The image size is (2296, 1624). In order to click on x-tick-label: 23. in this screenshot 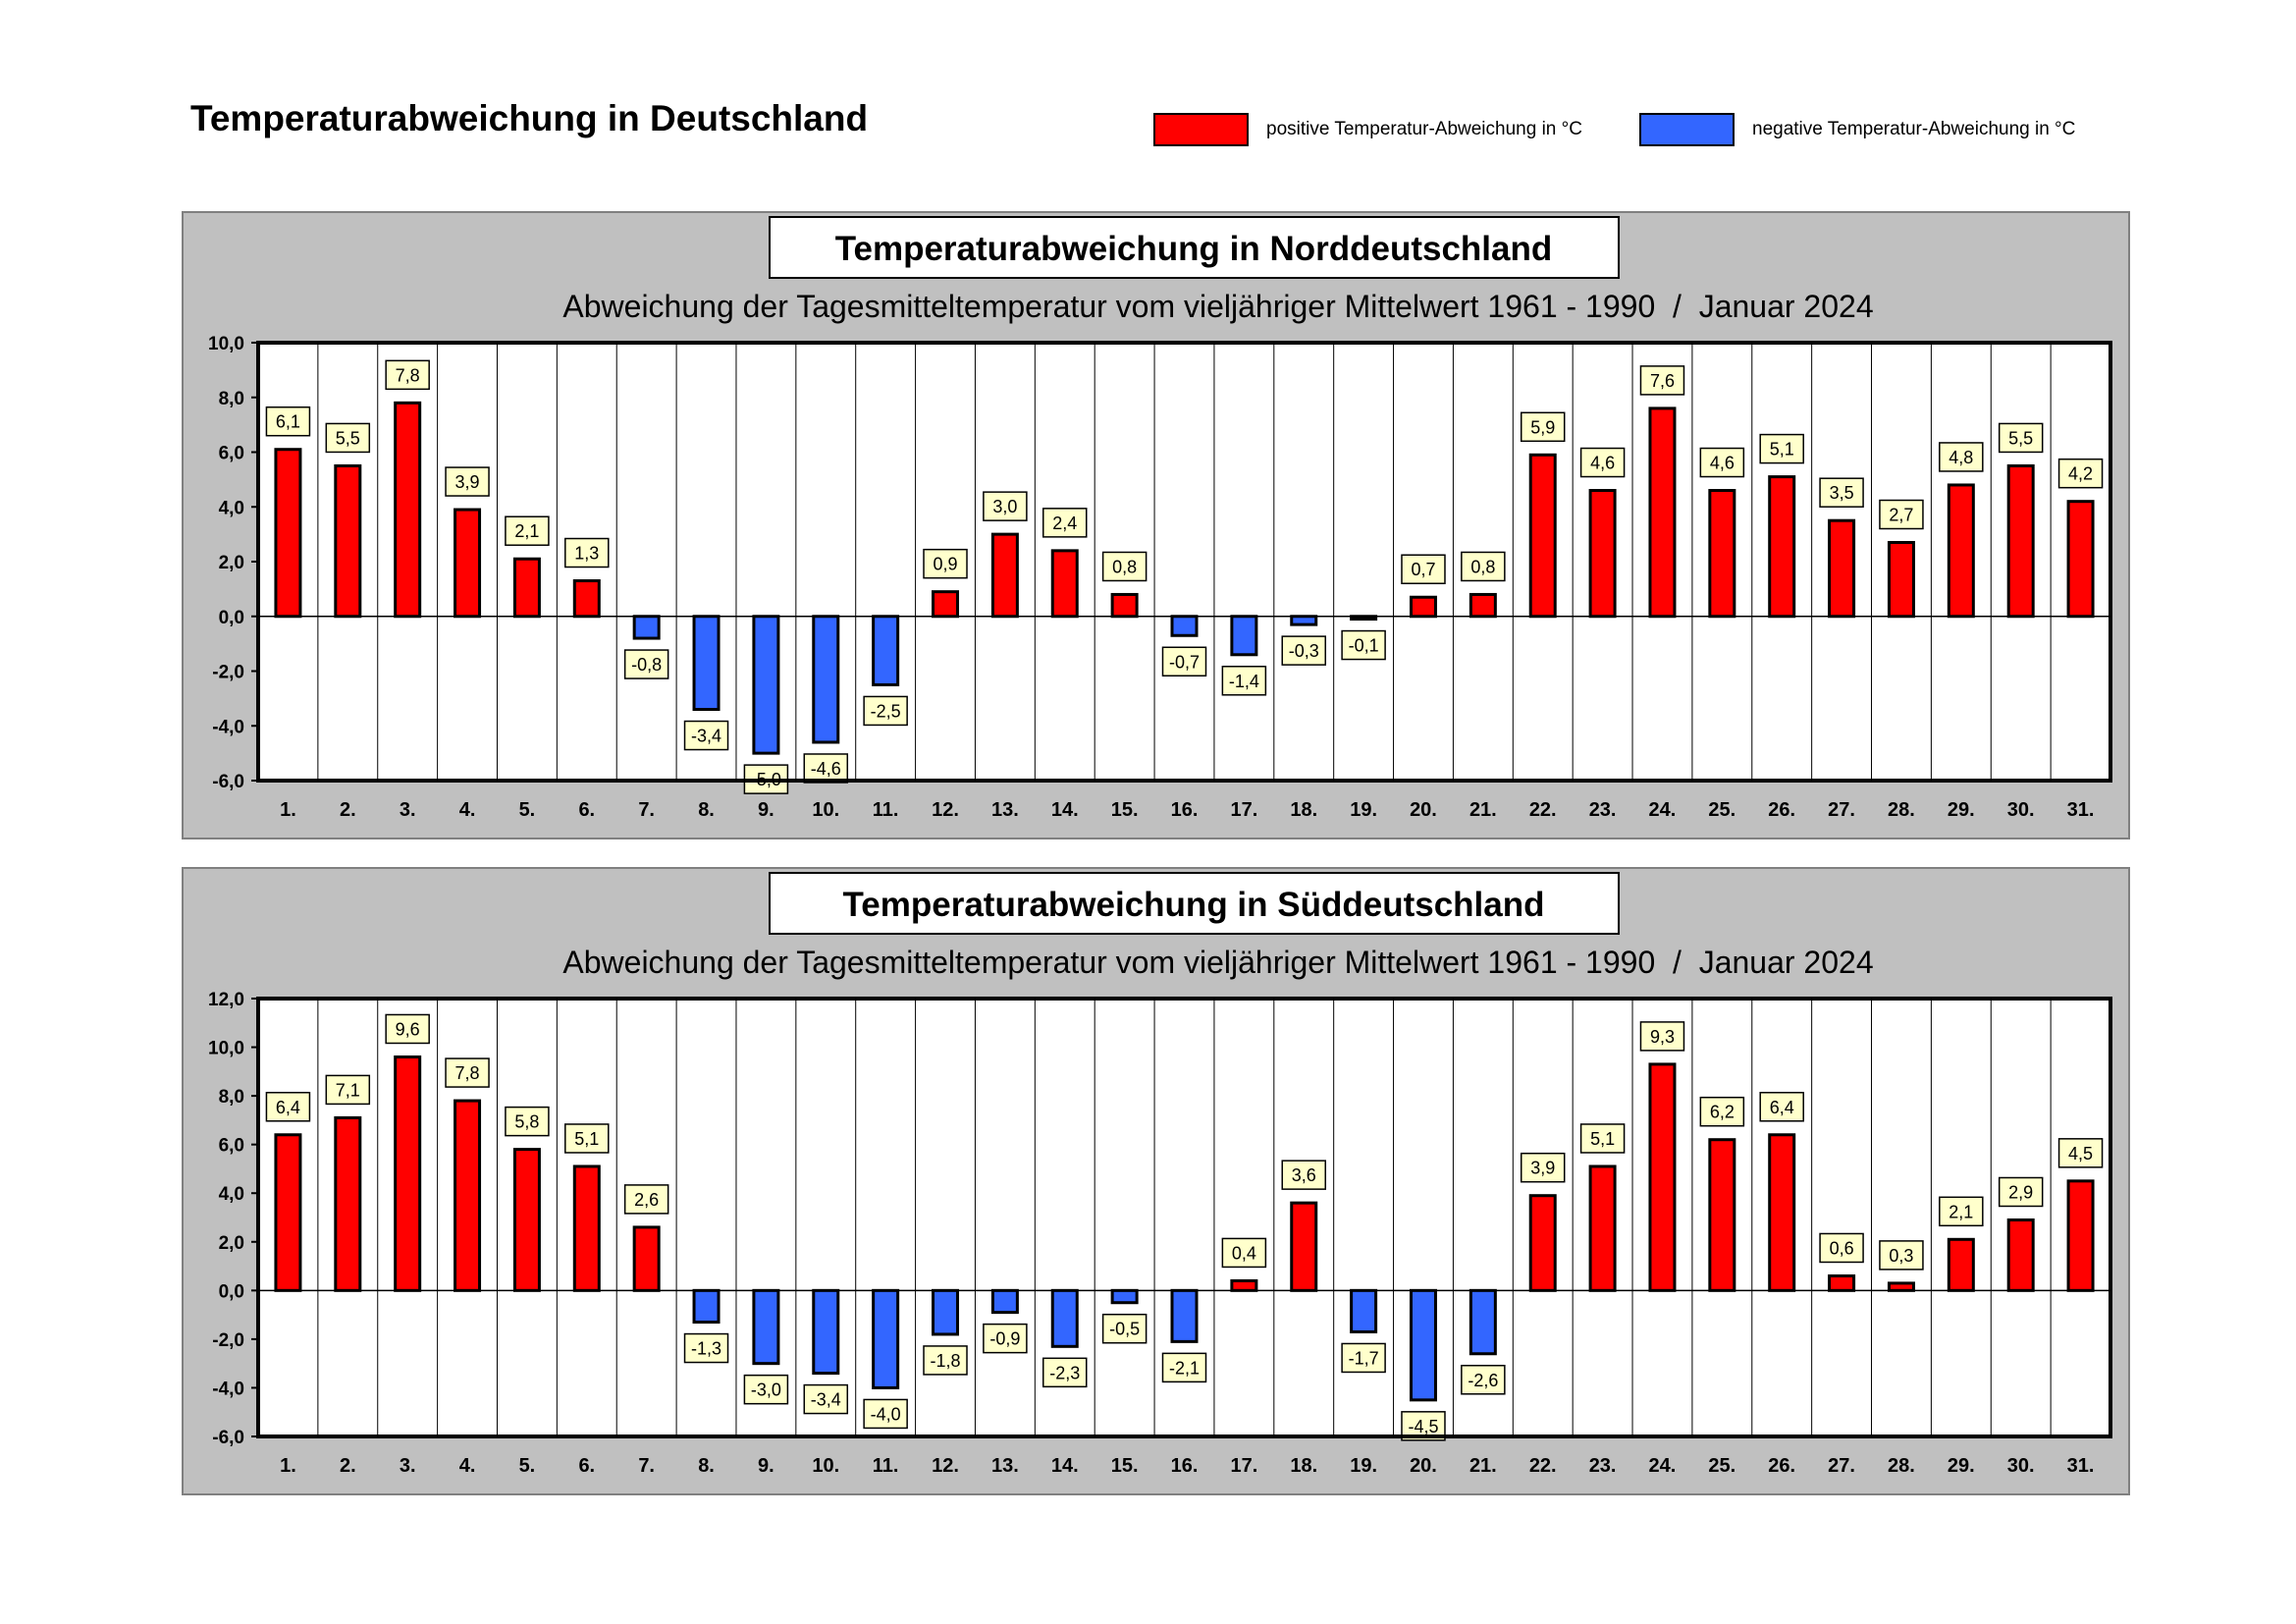, I will do `click(1603, 1466)`.